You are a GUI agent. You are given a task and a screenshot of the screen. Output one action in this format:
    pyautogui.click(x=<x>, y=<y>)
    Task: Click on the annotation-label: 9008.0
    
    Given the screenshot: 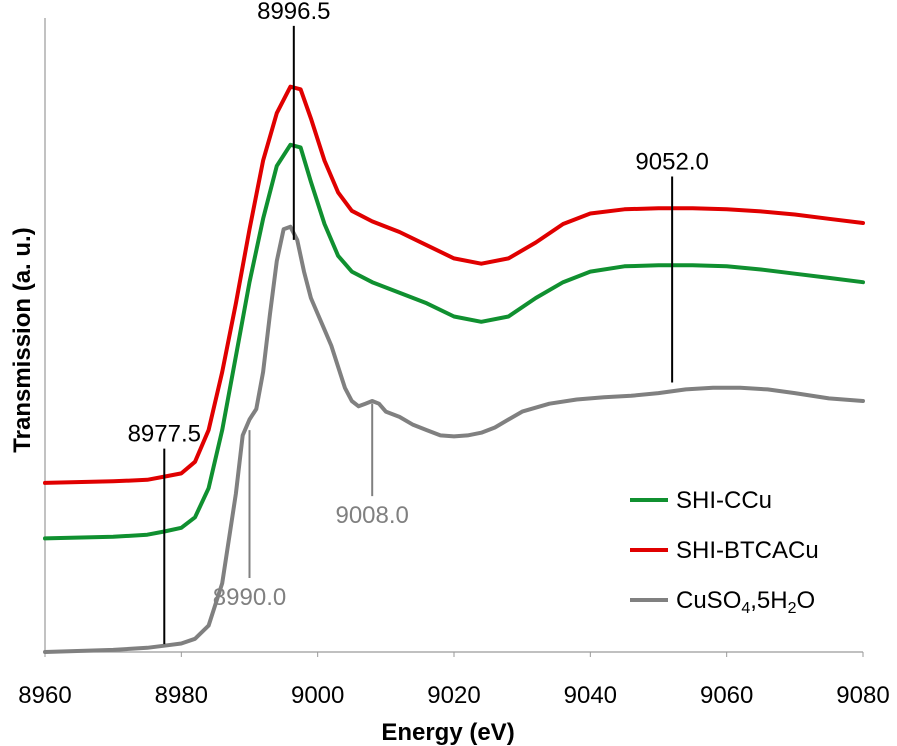 What is the action you would take?
    pyautogui.click(x=371, y=515)
    